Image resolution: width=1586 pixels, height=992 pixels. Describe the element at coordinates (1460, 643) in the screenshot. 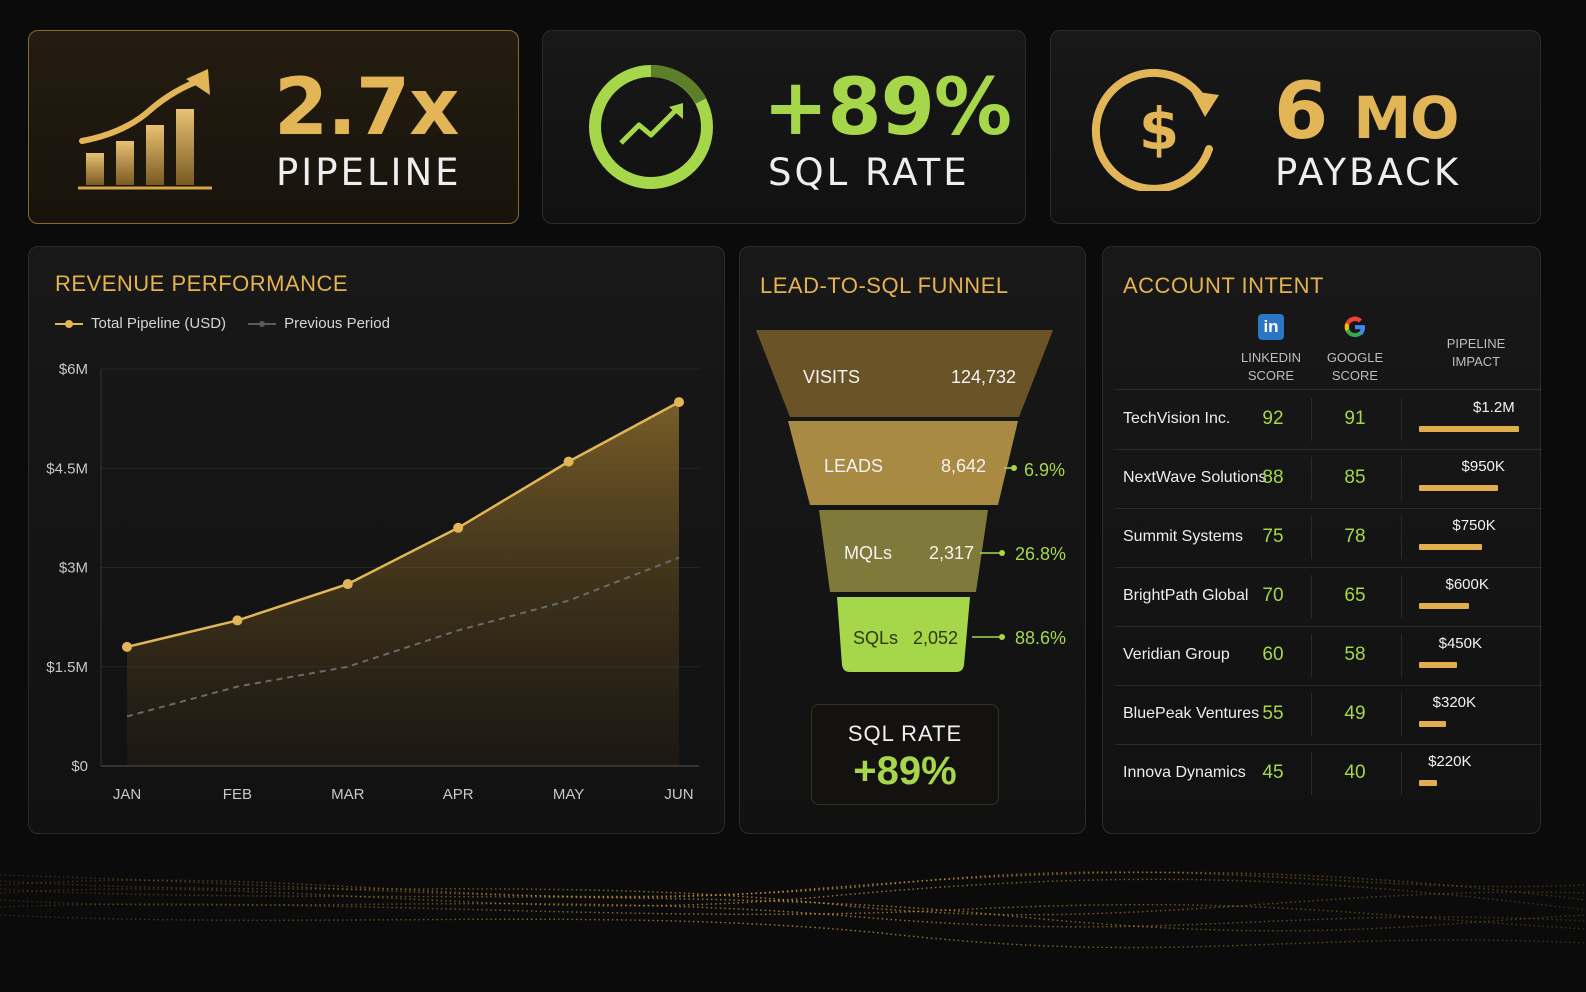

I see `pipeline-impact-value: $450K` at that location.